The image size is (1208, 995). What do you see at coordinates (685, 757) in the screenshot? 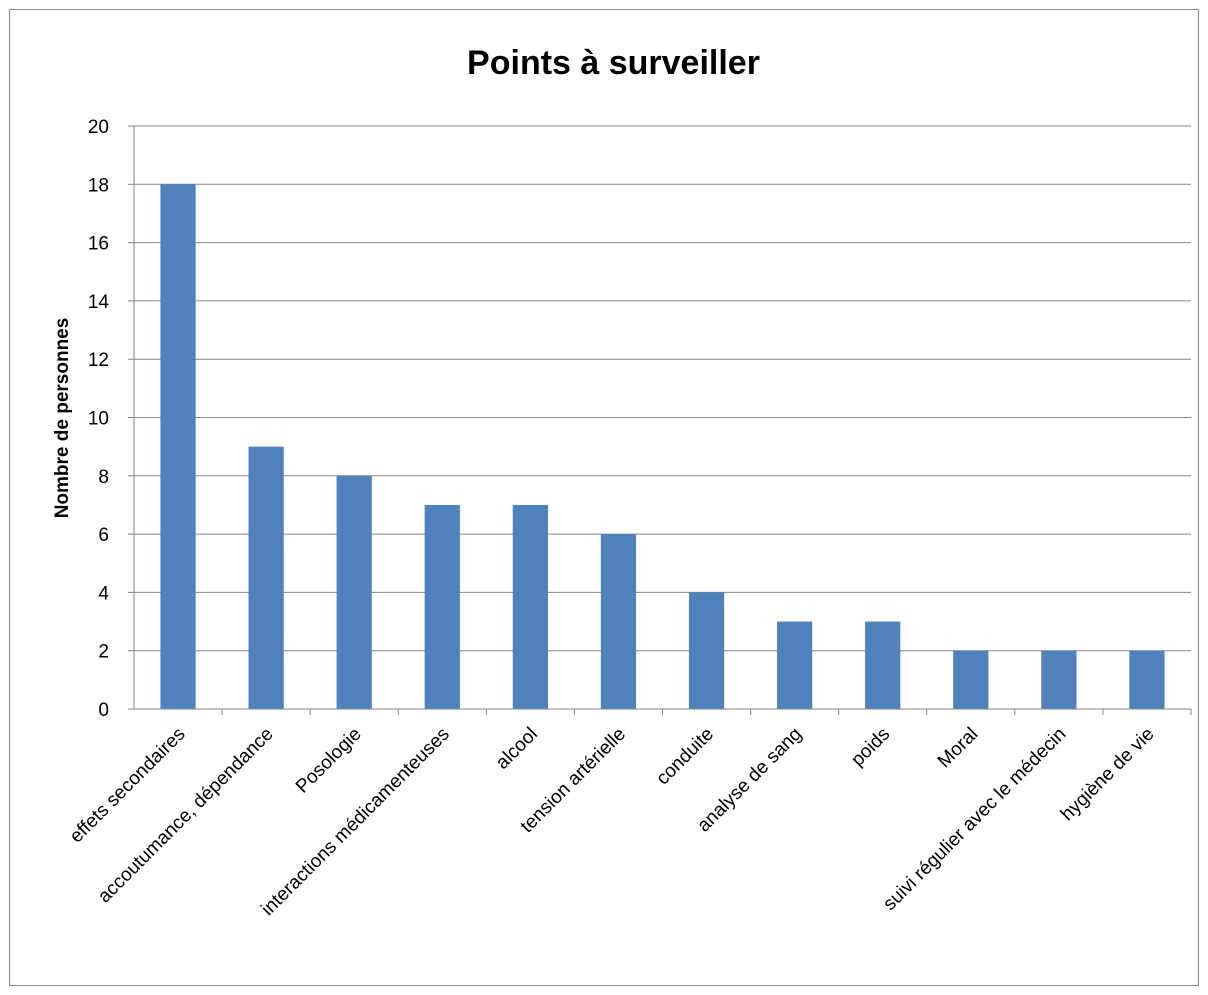
I see `x-tick-label: conduite` at bounding box center [685, 757].